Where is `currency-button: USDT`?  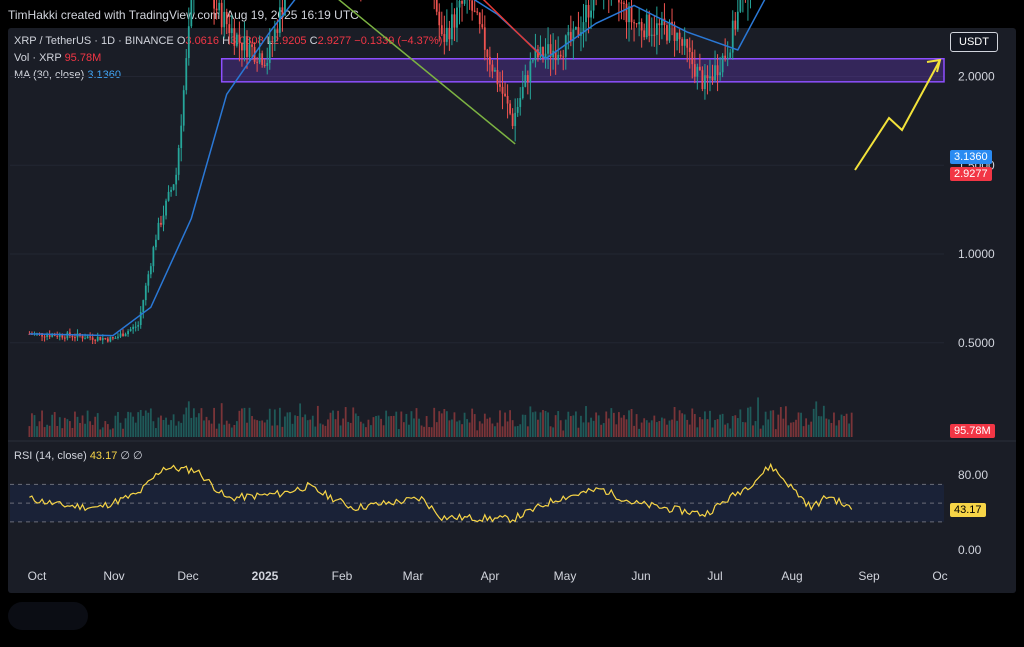 currency-button: USDT is located at coordinates (974, 42).